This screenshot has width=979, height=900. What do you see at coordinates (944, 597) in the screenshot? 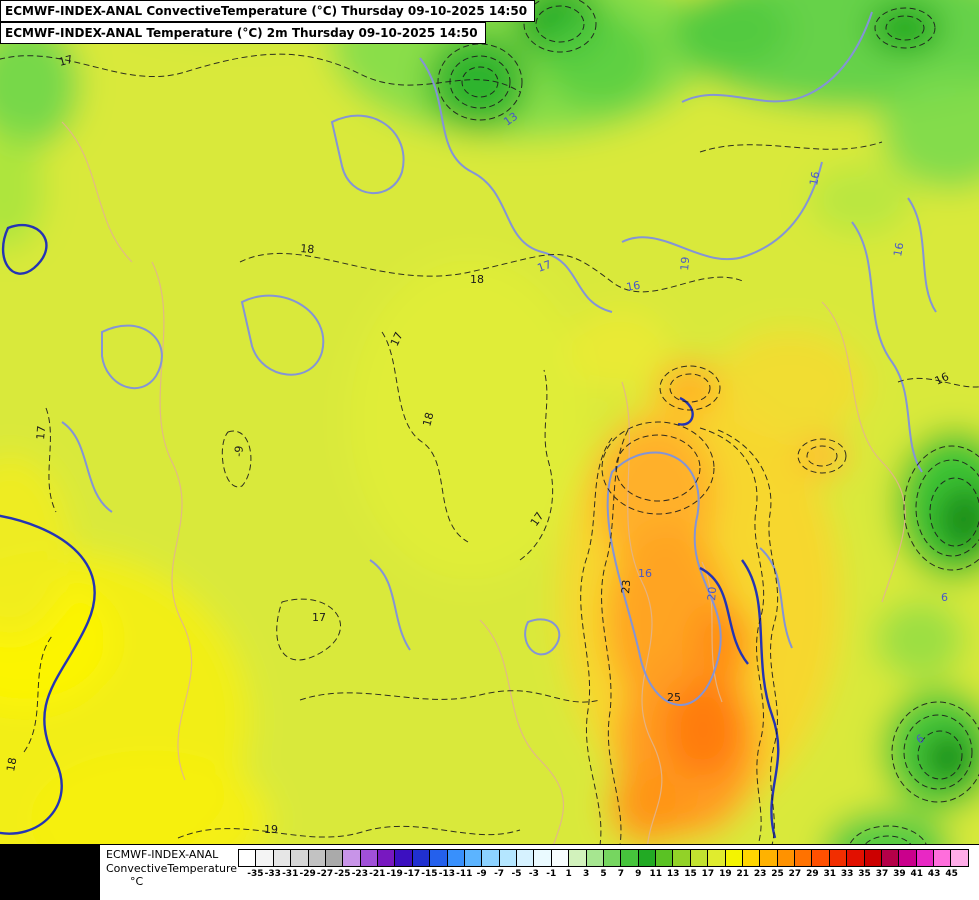
I see `contour-label: 6` at bounding box center [944, 597].